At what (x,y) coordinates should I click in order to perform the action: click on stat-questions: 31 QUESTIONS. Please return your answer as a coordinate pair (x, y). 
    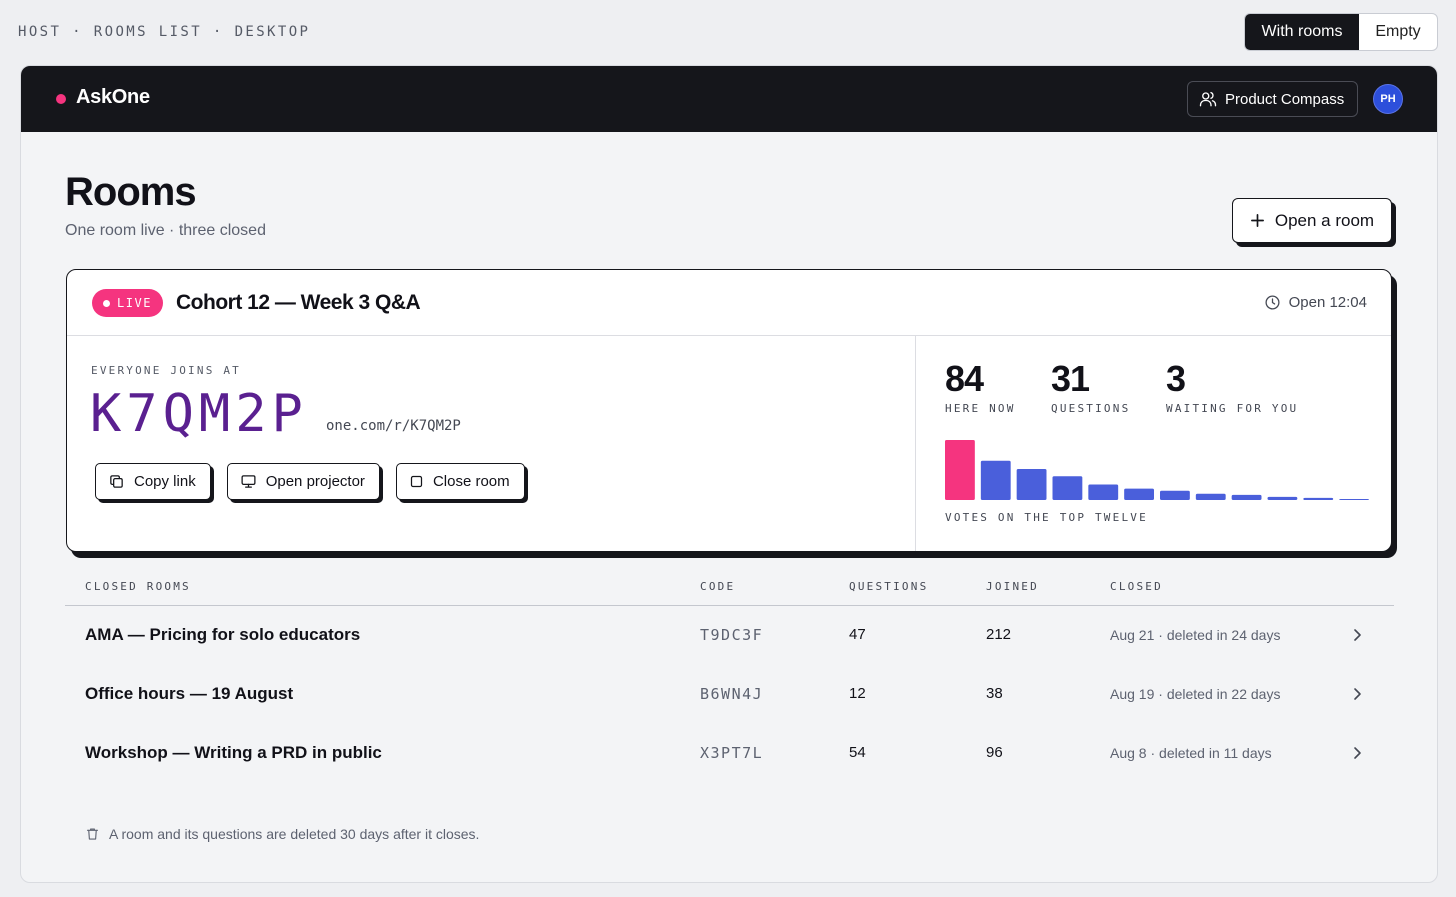
    Looking at the image, I should click on (1090, 386).